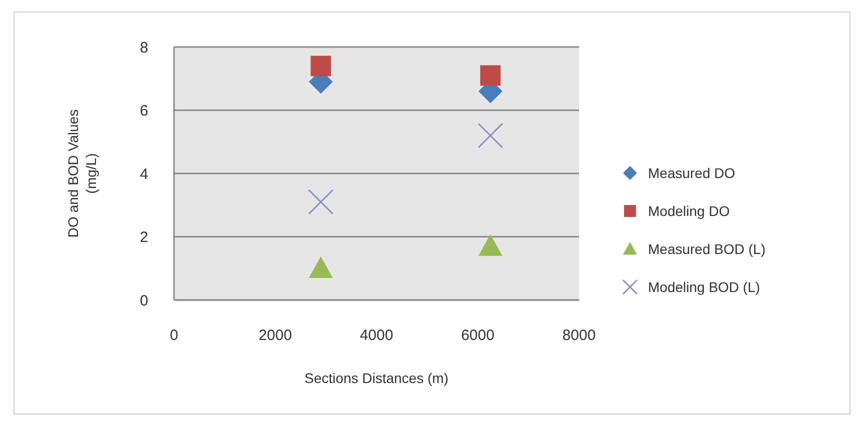 The width and height of the screenshot is (862, 426). What do you see at coordinates (689, 210) in the screenshot?
I see `legend-label: Modeling DO` at bounding box center [689, 210].